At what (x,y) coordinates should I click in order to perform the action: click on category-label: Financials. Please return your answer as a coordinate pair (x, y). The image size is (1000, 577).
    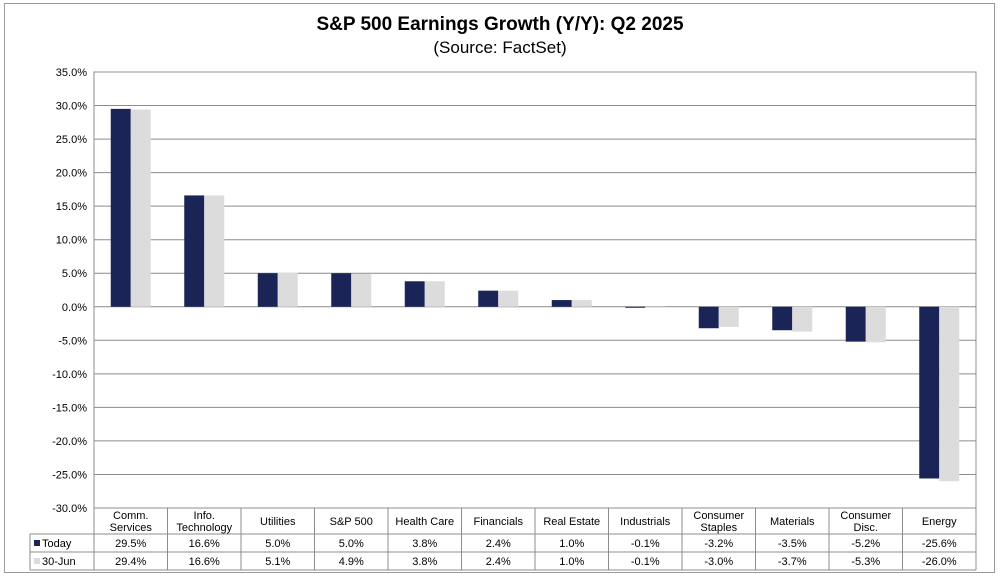
    Looking at the image, I should click on (498, 522).